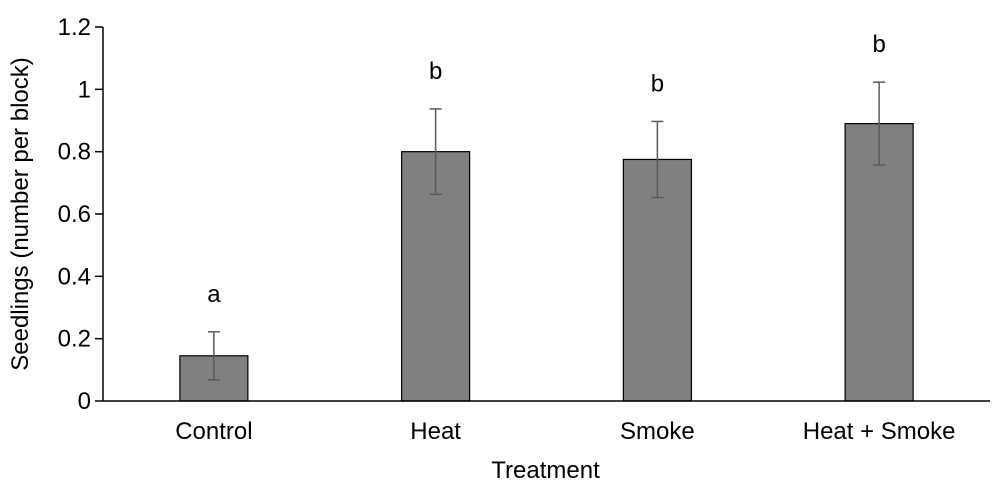 This screenshot has height=500, width=992. I want to click on y-tick-label: 1, so click(84, 89).